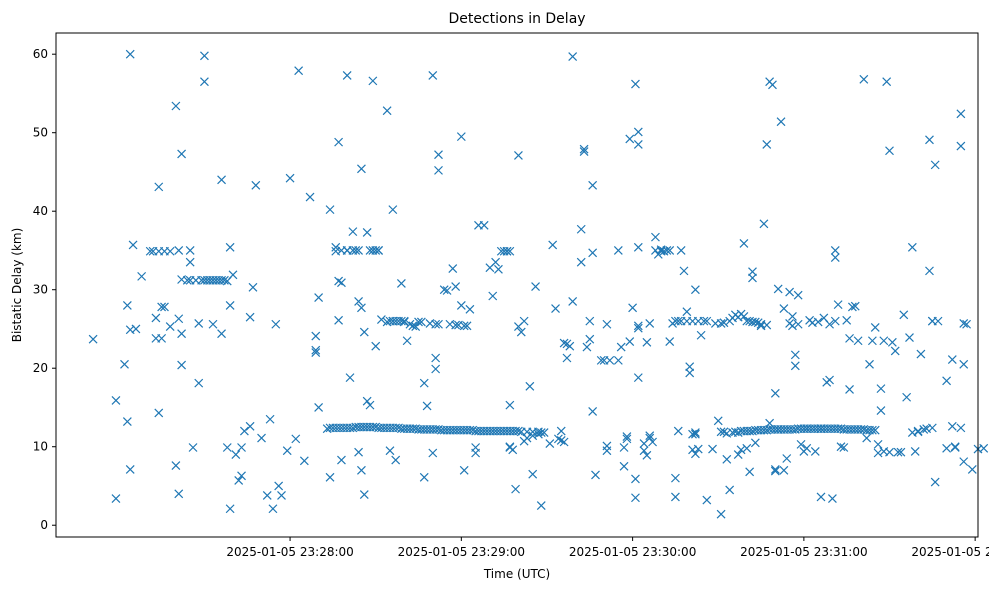  Describe the element at coordinates (40, 290) in the screenshot. I see `y-tick-label: 30` at that location.